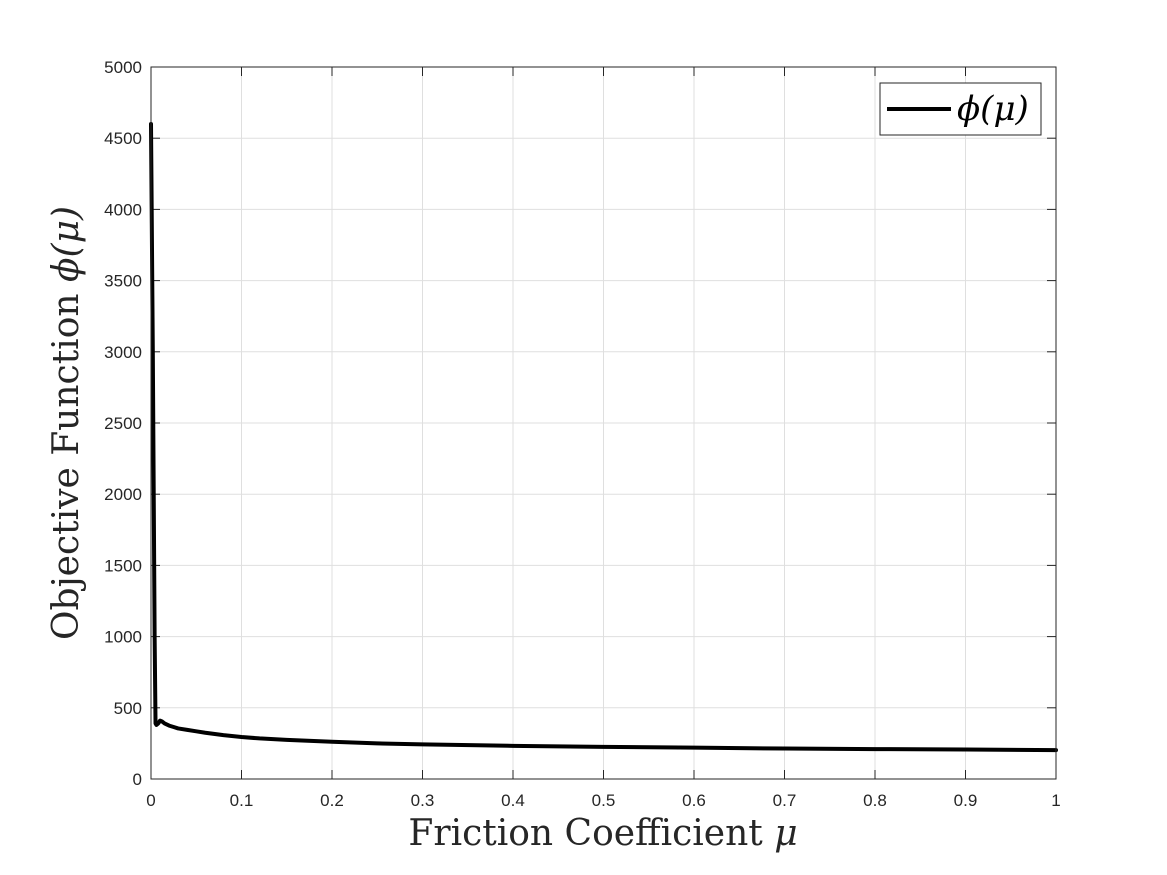  What do you see at coordinates (123, 281) in the screenshot?
I see `y-tick-label: 3500` at bounding box center [123, 281].